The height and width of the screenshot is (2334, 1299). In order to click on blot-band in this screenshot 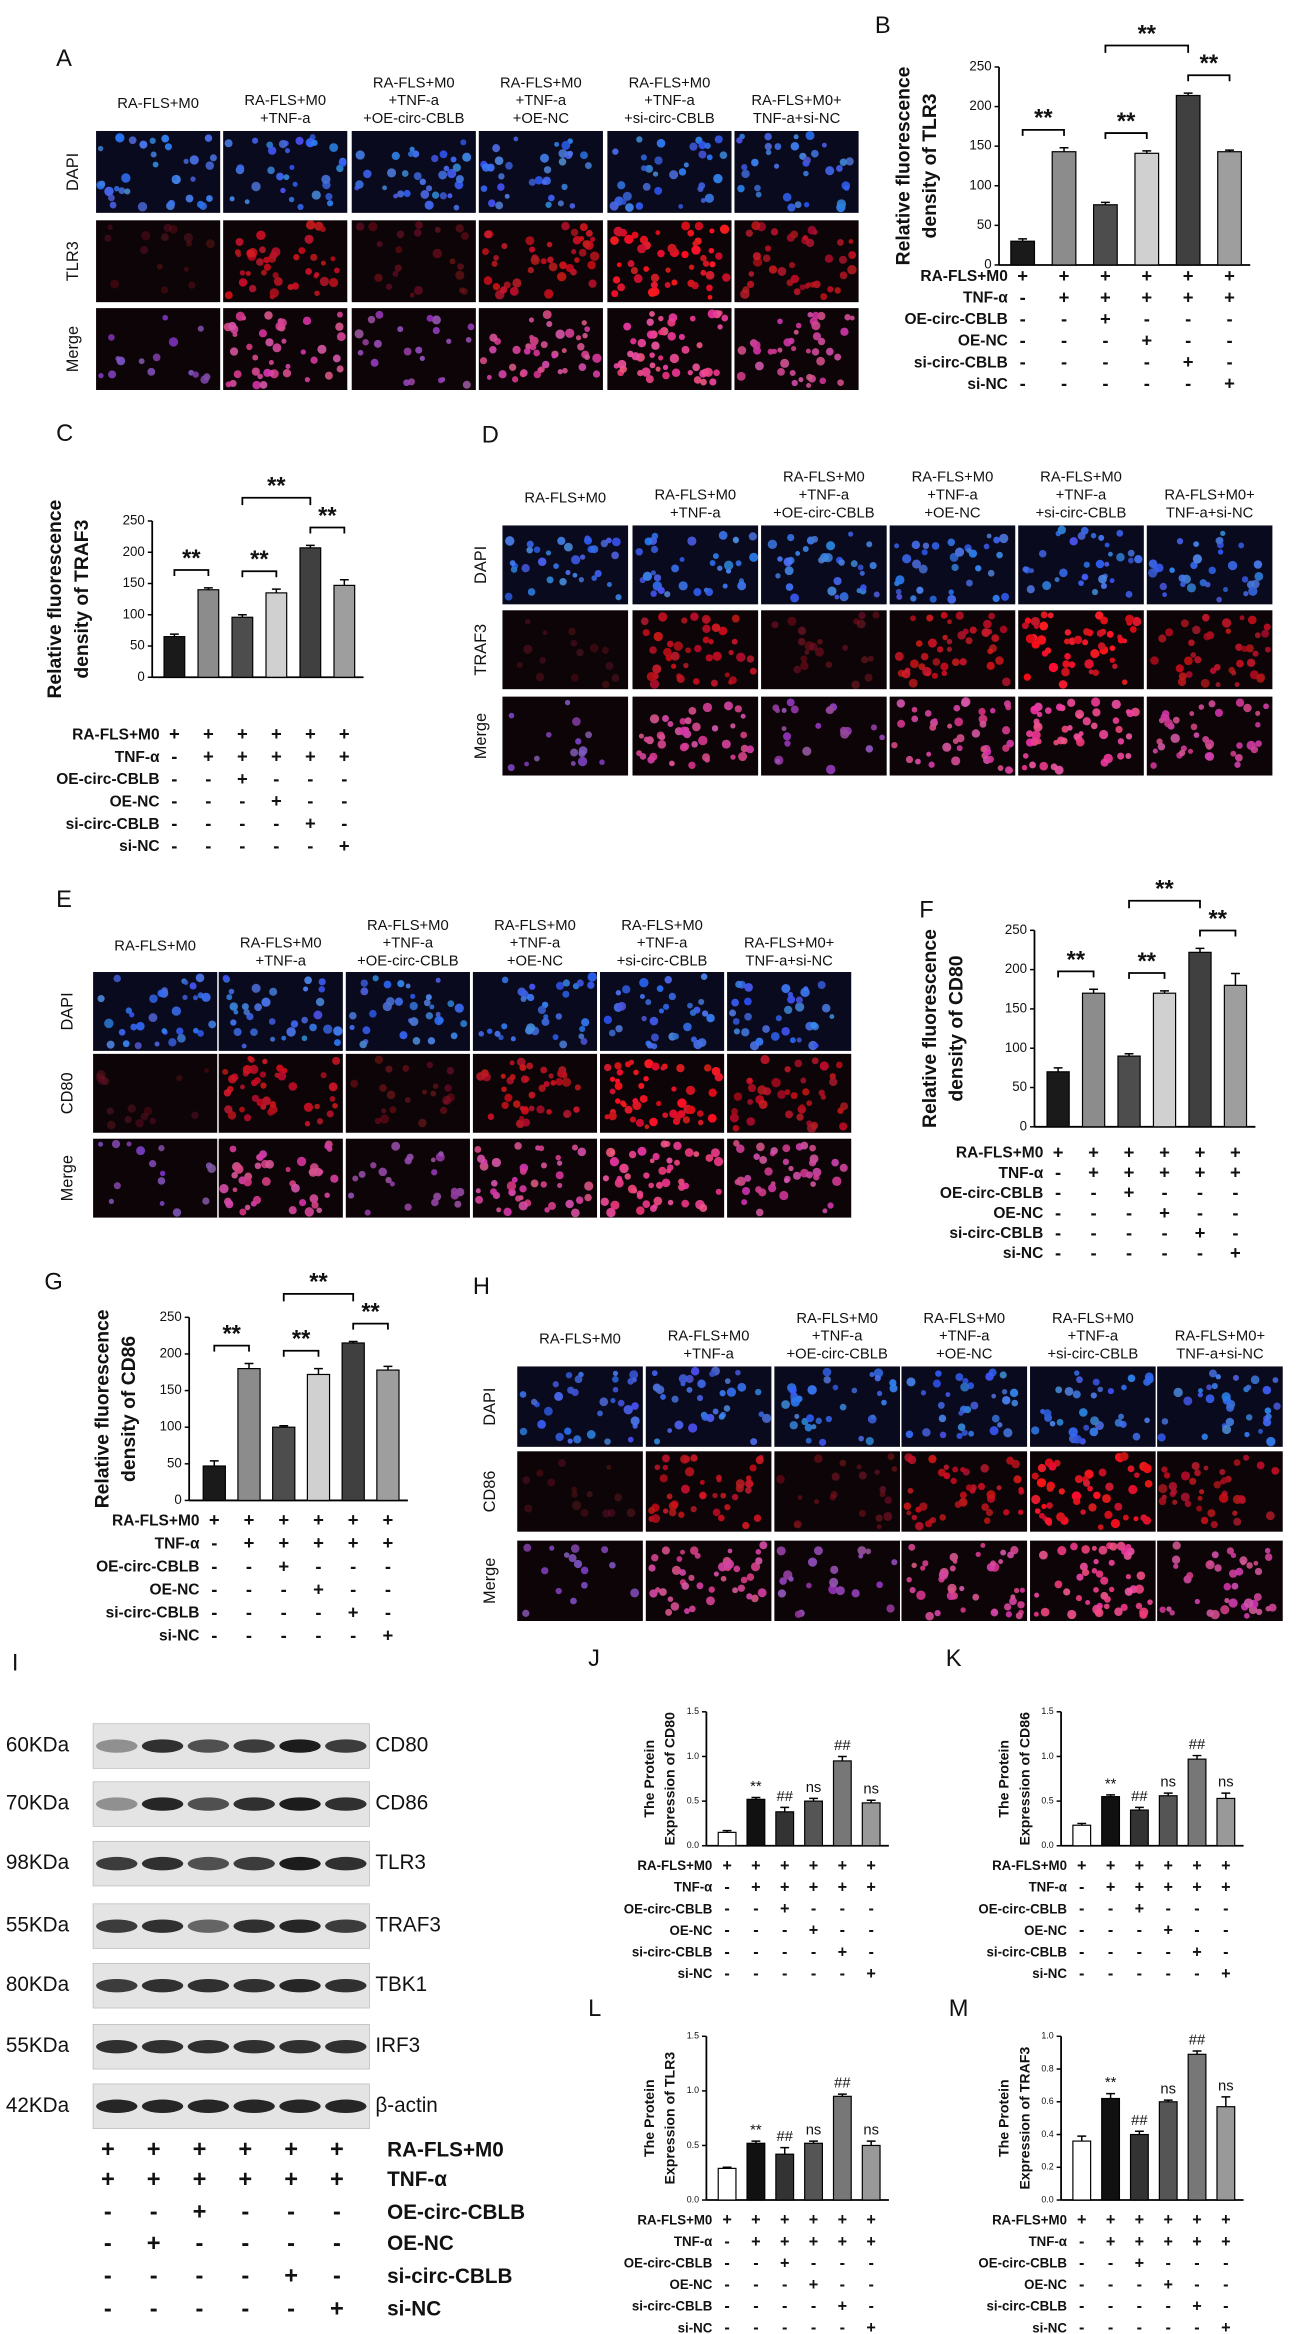, I will do `click(208, 1746)`.